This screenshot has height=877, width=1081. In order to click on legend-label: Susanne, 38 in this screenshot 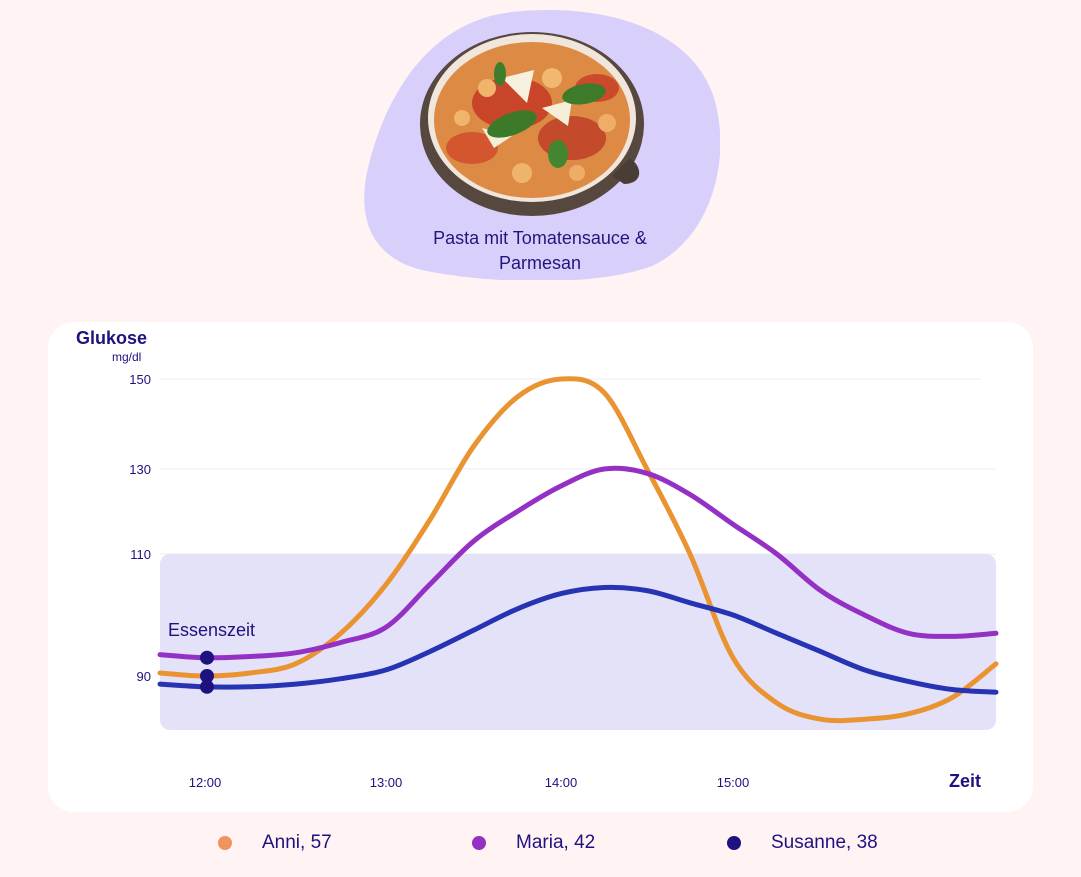, I will do `click(824, 842)`.